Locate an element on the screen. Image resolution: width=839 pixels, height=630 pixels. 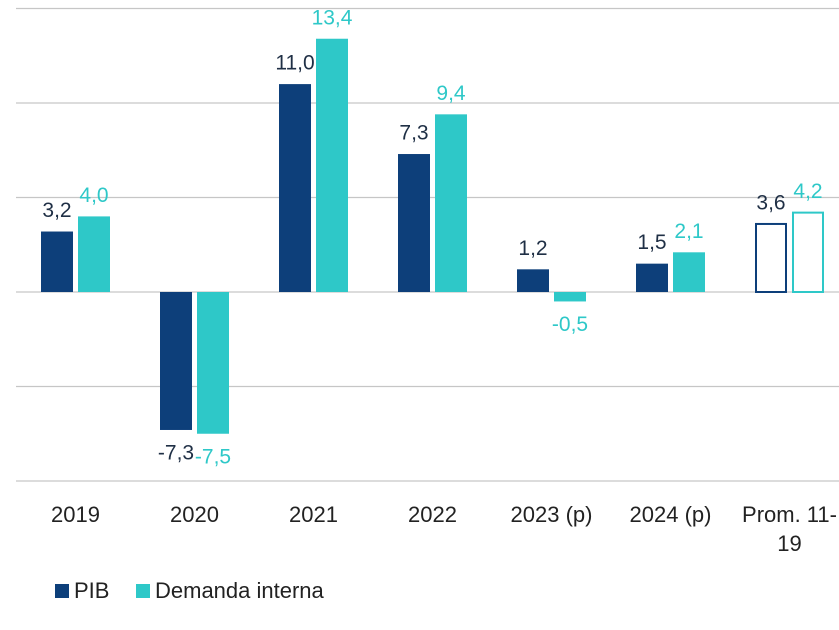
value-label: 3,6 is located at coordinates (770, 203).